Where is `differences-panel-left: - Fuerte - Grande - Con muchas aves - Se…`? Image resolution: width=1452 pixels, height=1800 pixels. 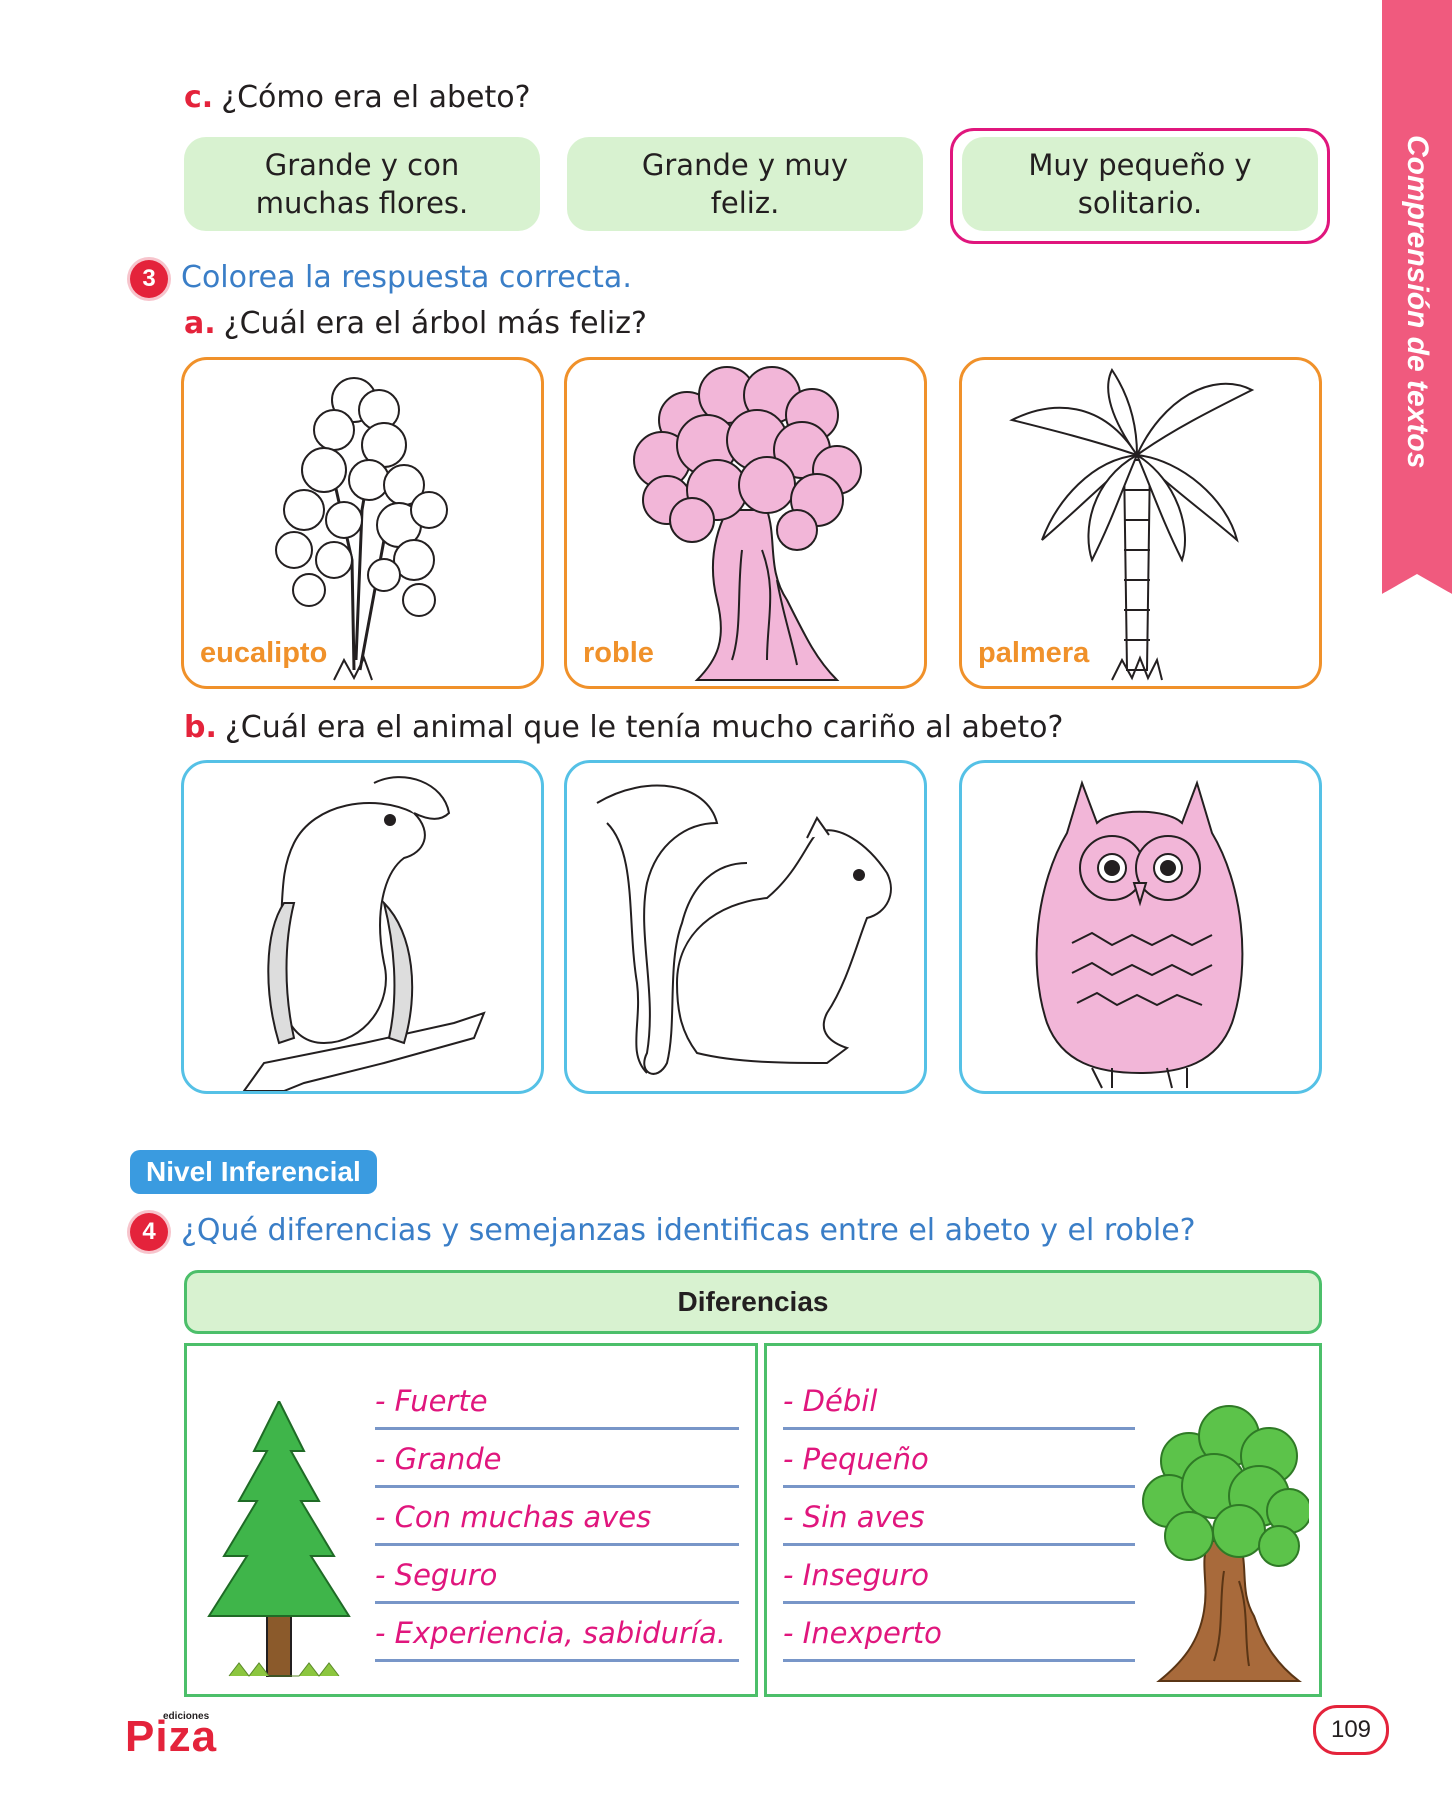 differences-panel-left: - Fuerte - Grande - Con muchas aves - Se… is located at coordinates (471, 1520).